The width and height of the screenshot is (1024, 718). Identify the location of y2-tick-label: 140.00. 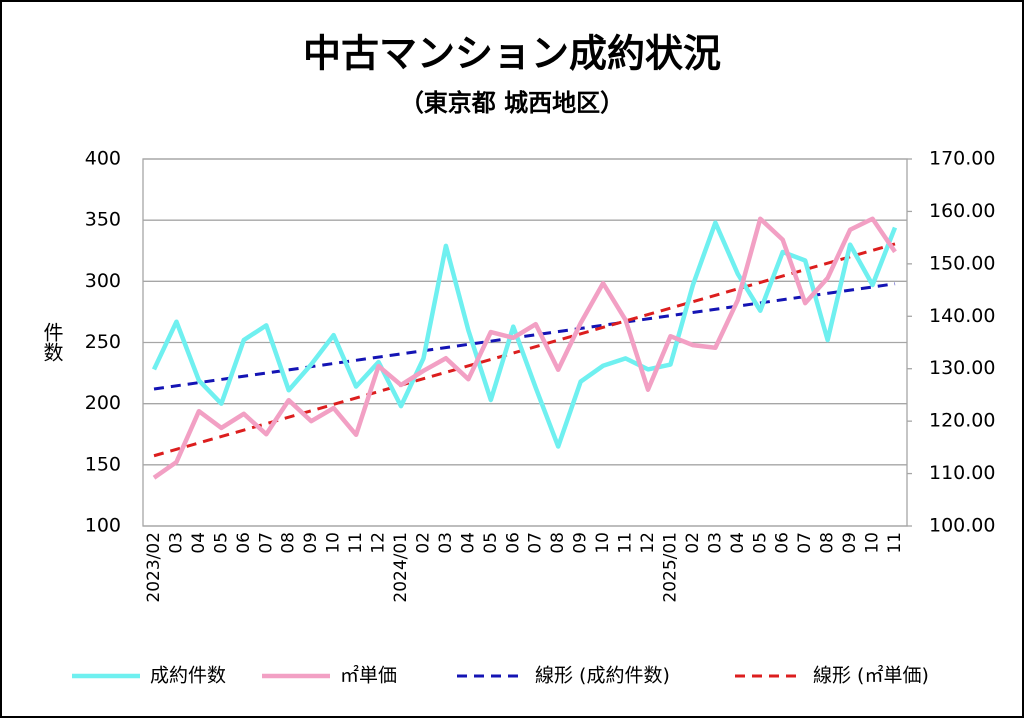
(962, 316).